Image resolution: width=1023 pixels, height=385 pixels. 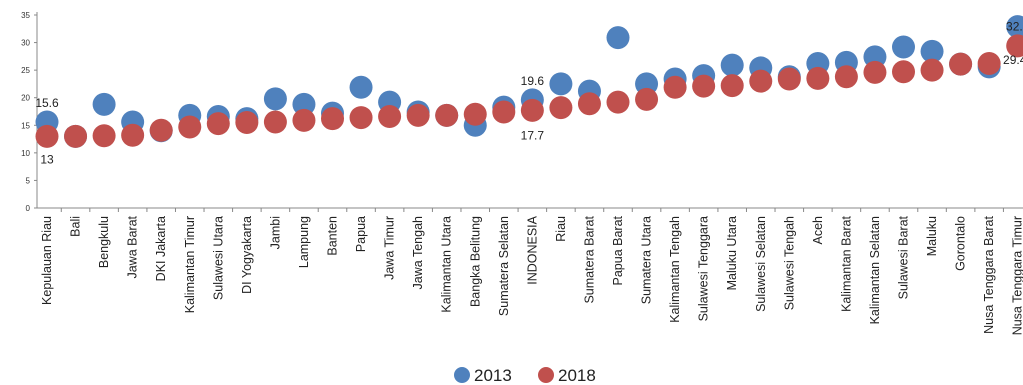 I want to click on x-tick-label: Sulawesi Selatan, so click(x=761, y=264).